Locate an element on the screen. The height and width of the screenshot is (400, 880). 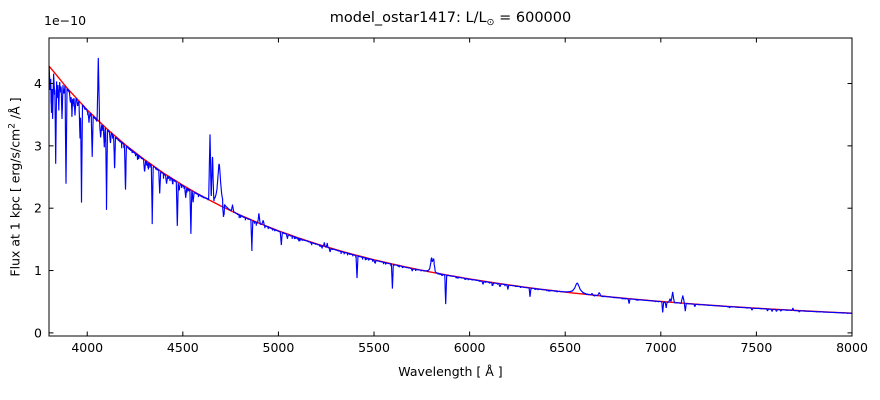
x-tick-label: 8000 is located at coordinates (852, 347).